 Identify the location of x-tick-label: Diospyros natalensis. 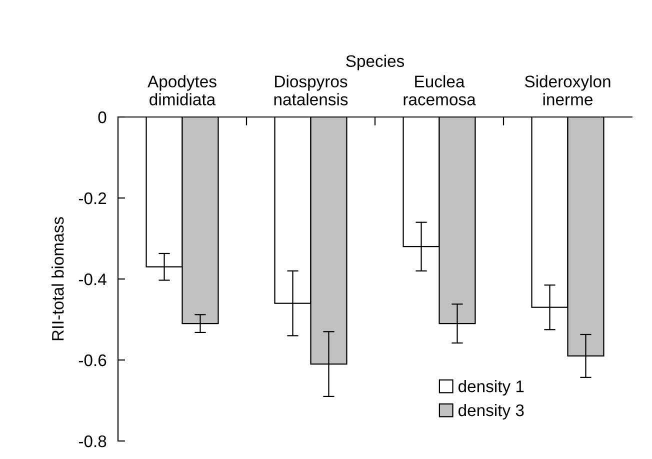
(311, 90).